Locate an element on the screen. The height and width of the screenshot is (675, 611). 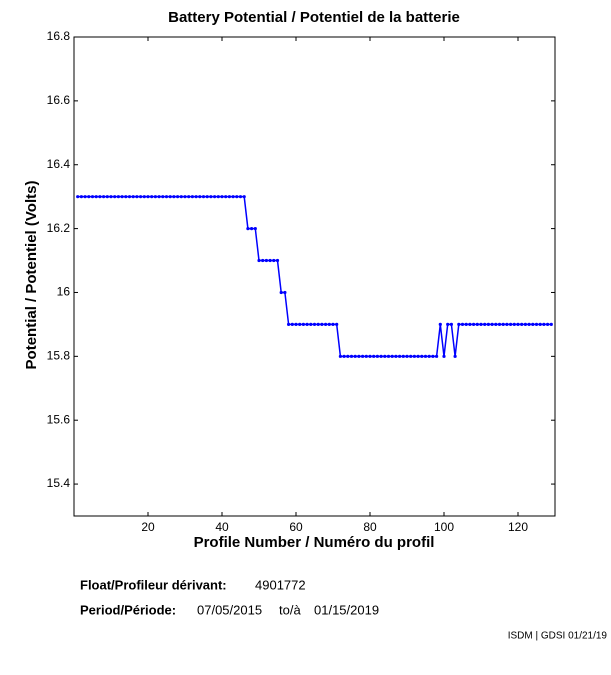
y-tick-label: 15.8 is located at coordinates (59, 356).